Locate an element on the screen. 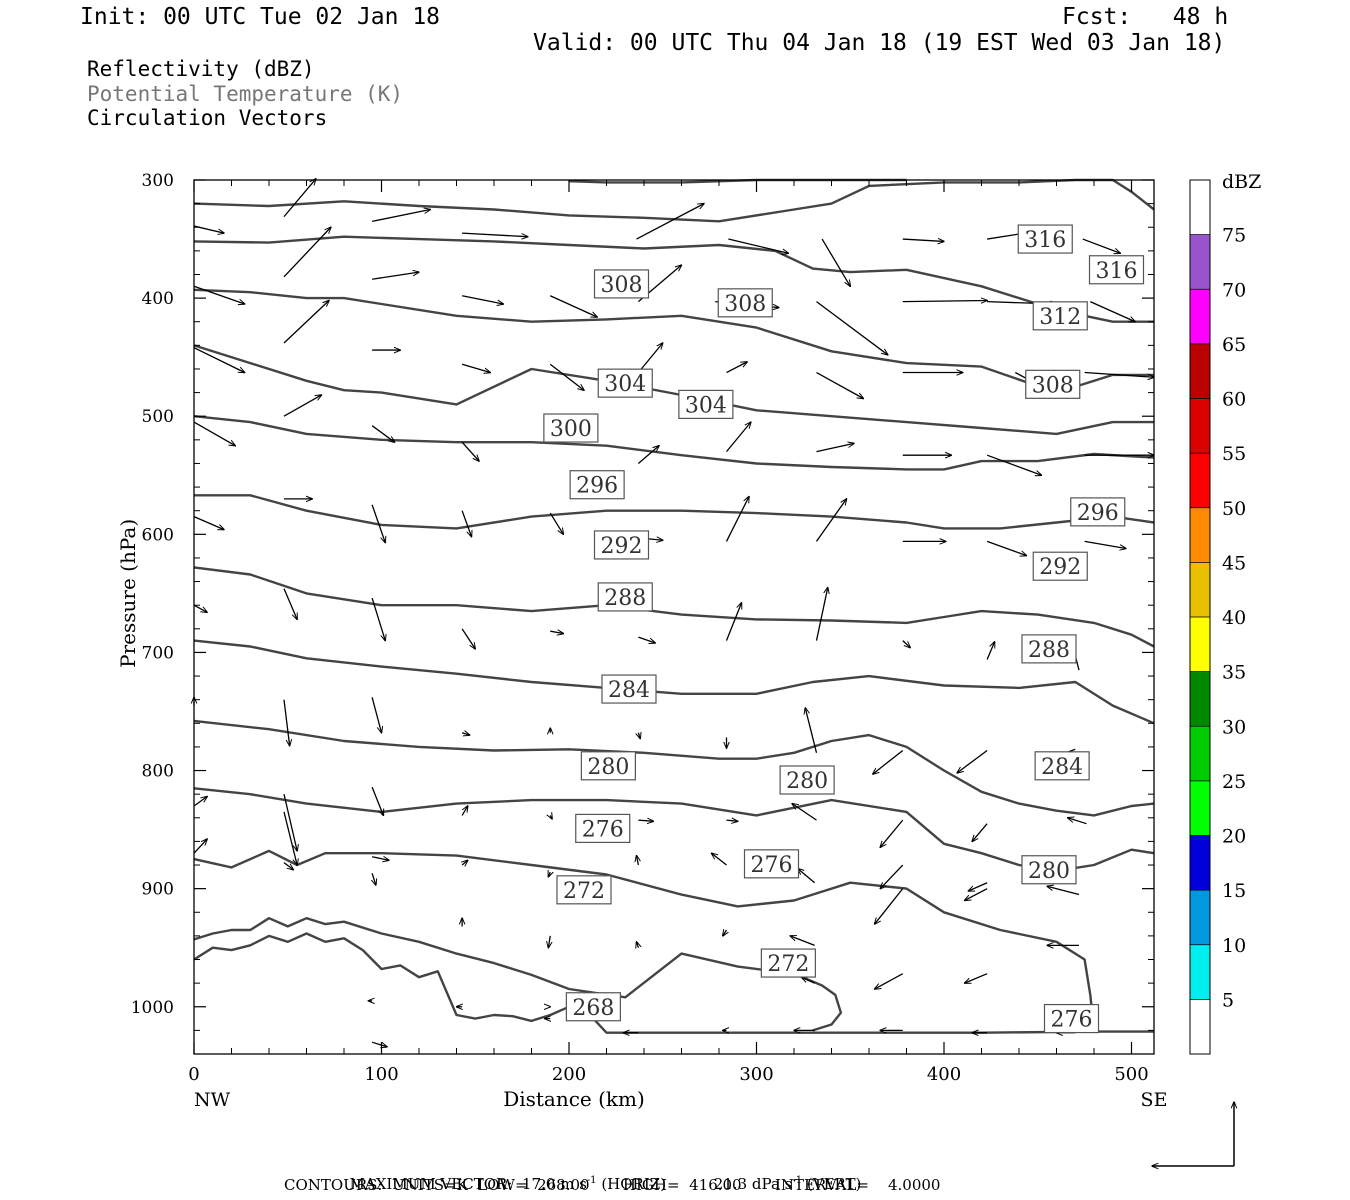 The width and height of the screenshot is (1350, 1200). colorbar-level-label: 10 is located at coordinates (1234, 946).